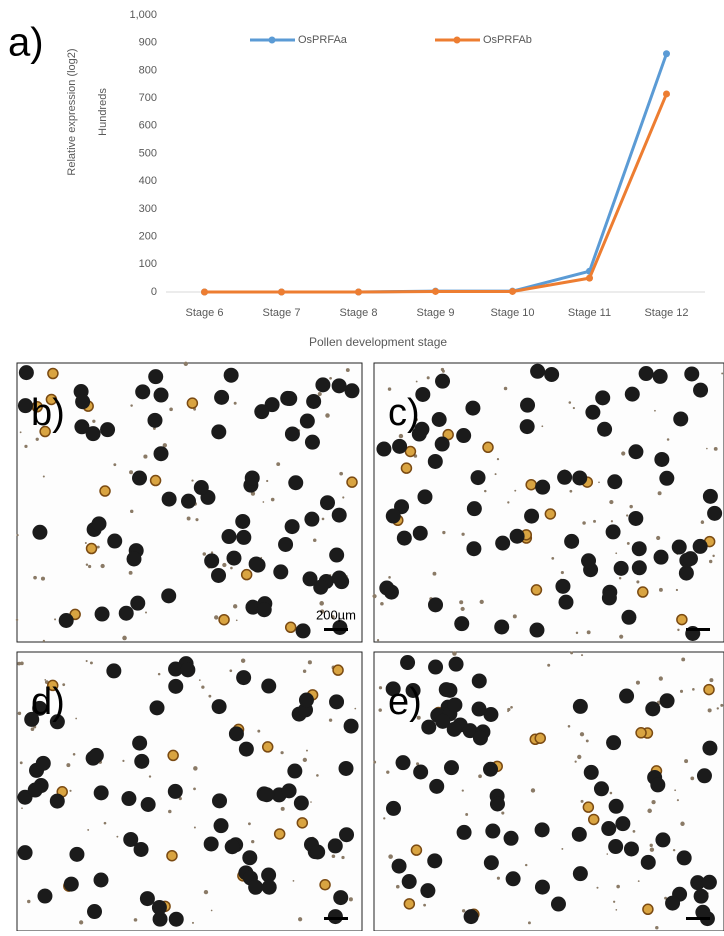  I want to click on x-tick-label: Stage 11, so click(589, 313).